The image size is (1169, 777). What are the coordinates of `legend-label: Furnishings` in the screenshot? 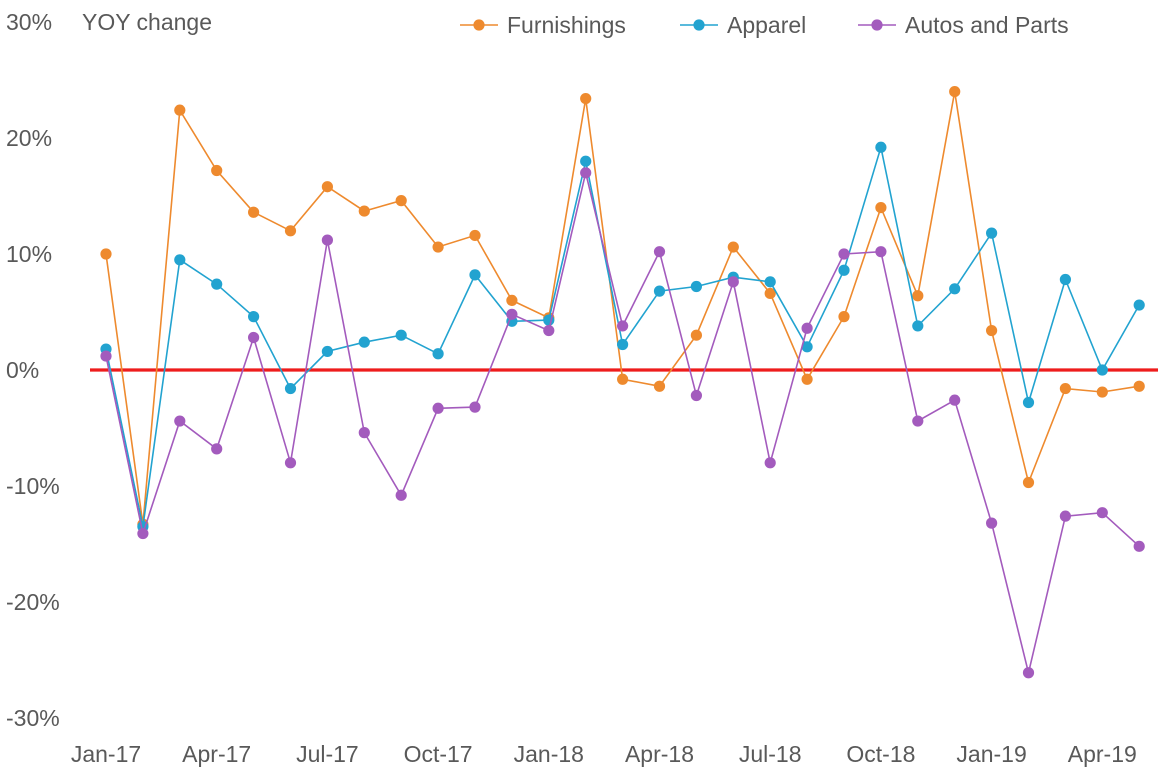 It's located at (566, 25).